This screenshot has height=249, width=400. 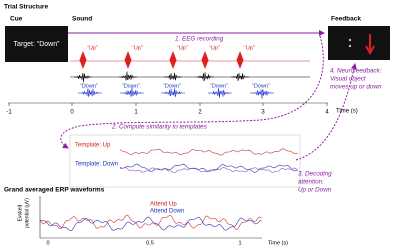 What do you see at coordinates (370, 45) in the screenshot?
I see `arrow-down` at bounding box center [370, 45].